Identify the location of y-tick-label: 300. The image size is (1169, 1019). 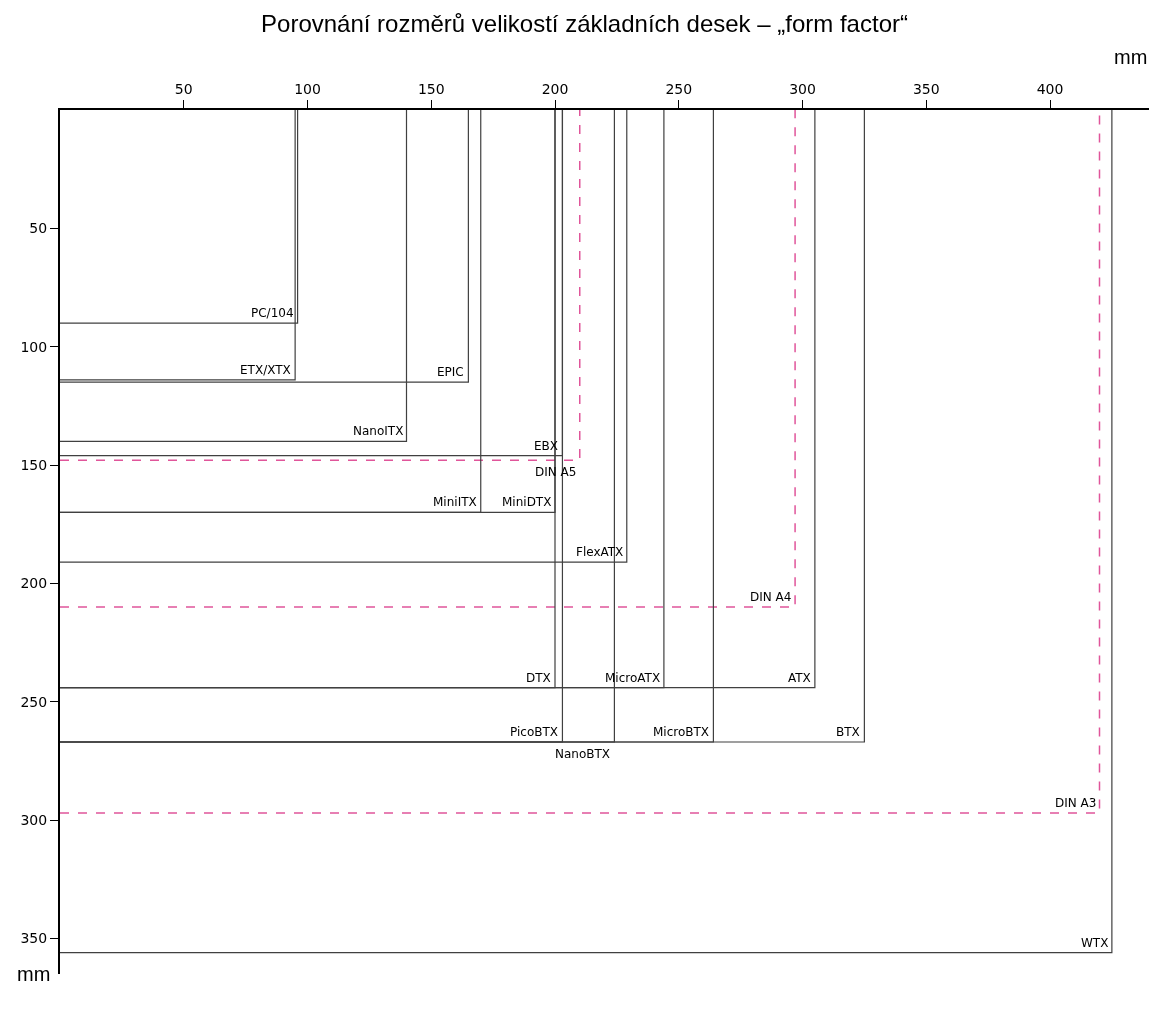
(34, 820).